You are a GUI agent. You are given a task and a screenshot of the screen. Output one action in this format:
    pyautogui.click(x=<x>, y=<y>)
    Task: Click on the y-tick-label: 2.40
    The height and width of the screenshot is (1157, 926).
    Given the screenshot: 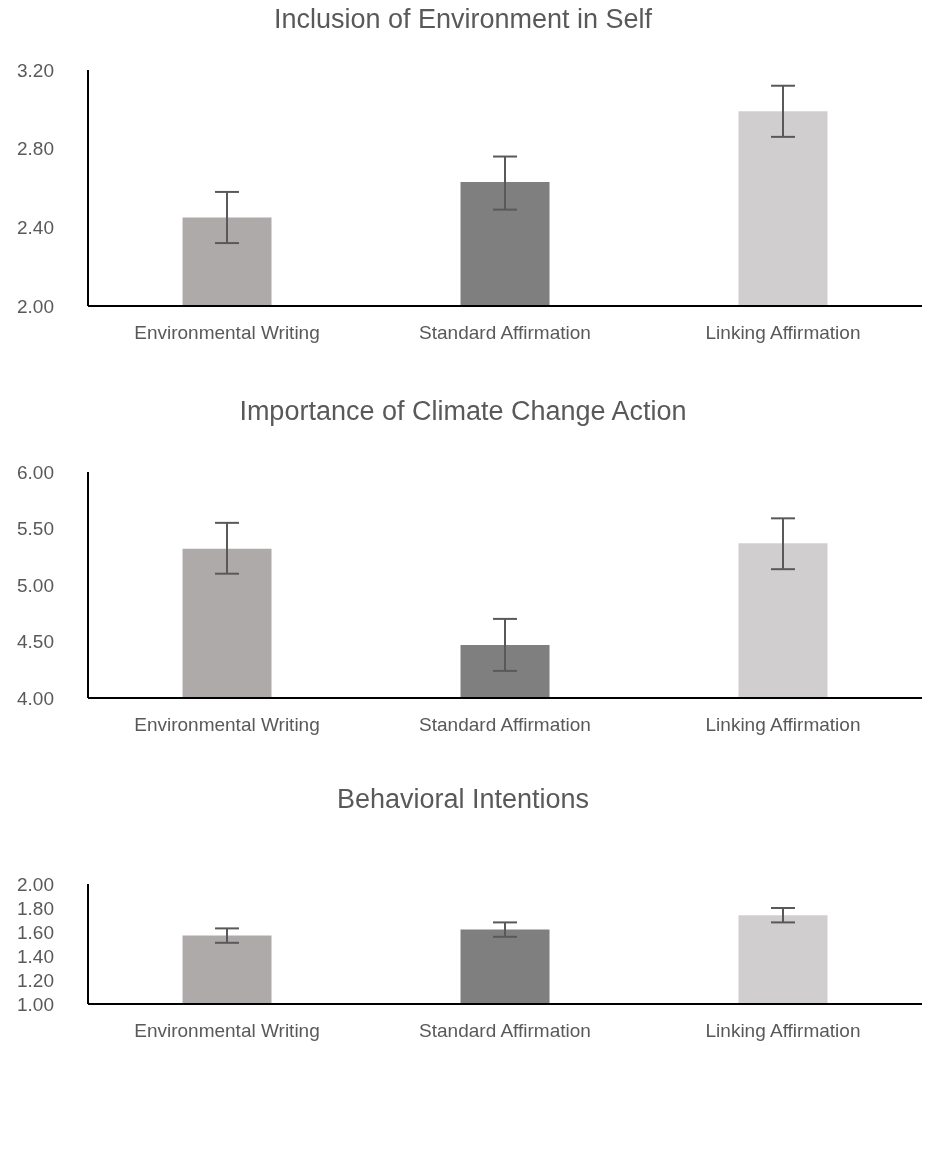 What is the action you would take?
    pyautogui.click(x=35, y=228)
    